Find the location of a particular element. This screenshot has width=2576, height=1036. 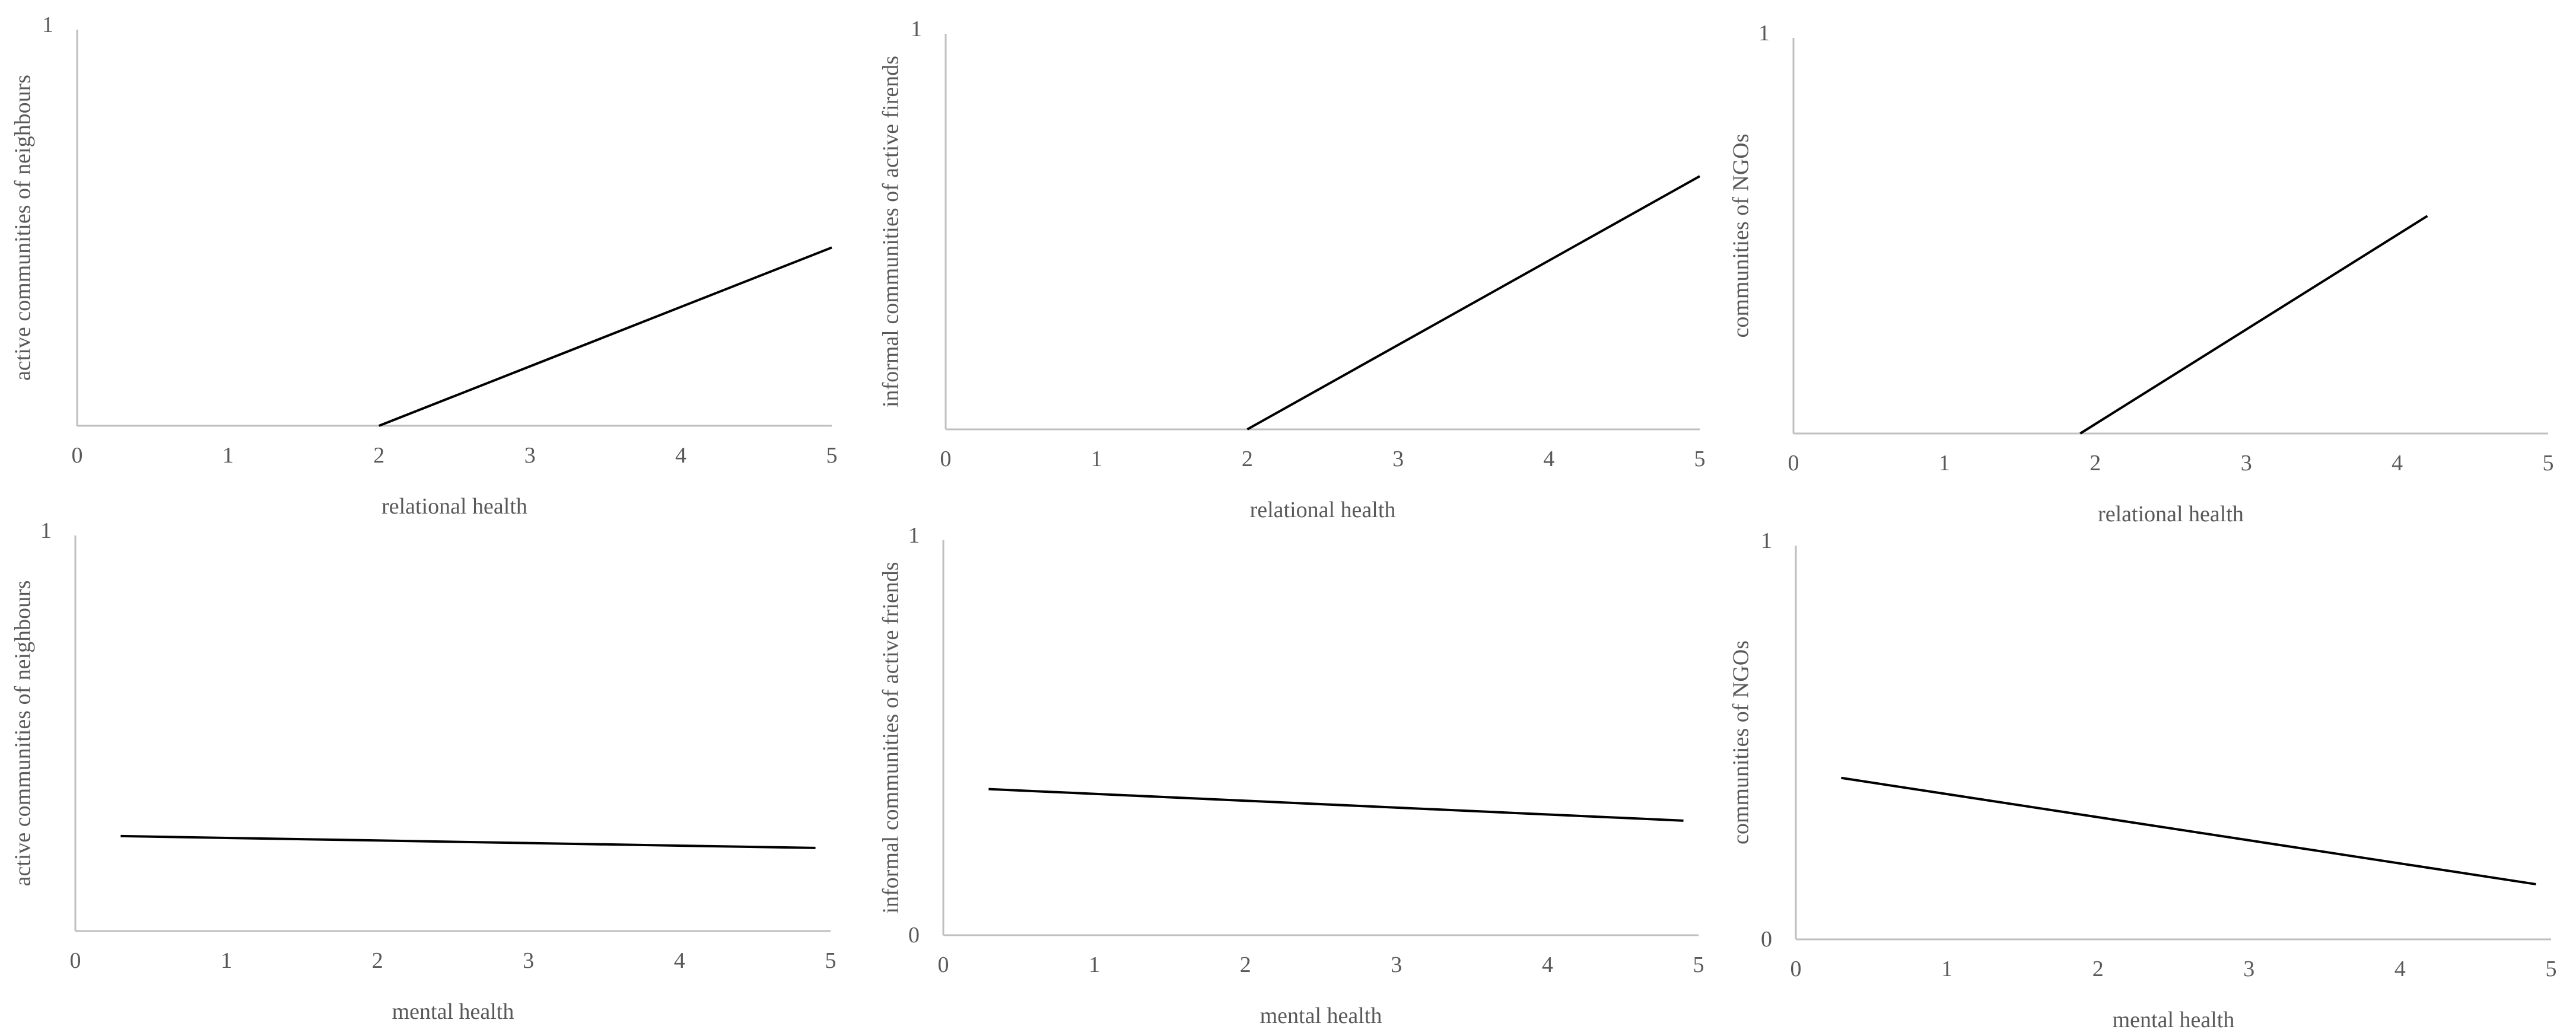

y-axis-title: informal communities of active friends is located at coordinates (891, 737).